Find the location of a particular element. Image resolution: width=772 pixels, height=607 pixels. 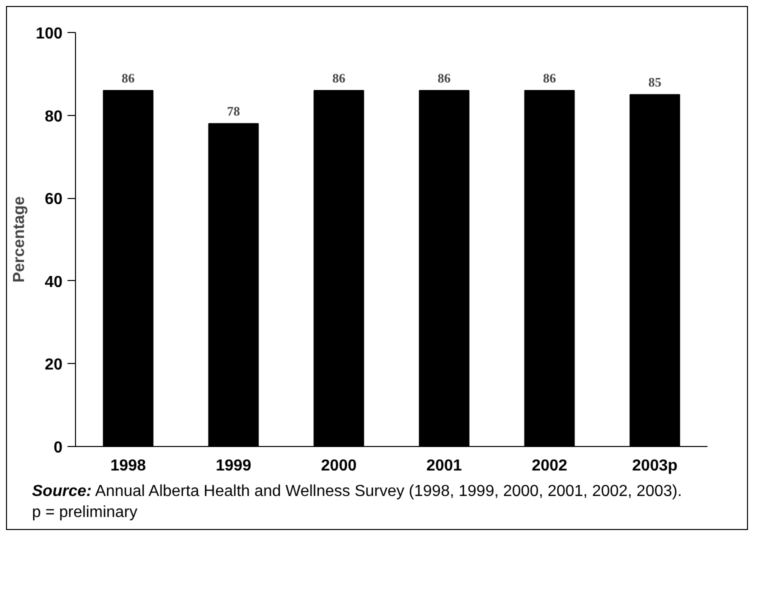

y-tick-label: 0 is located at coordinates (58, 448).